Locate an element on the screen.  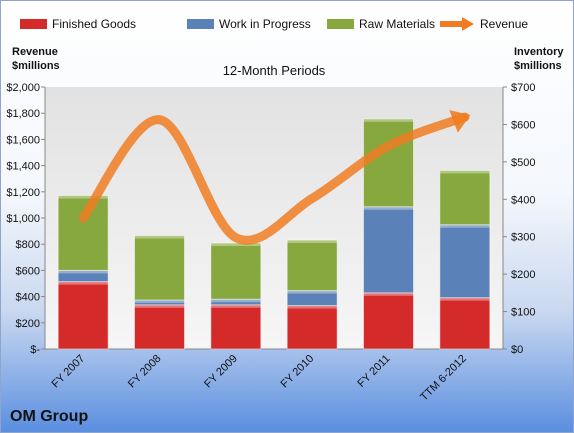
right-tick-label: $100 is located at coordinates (523, 313).